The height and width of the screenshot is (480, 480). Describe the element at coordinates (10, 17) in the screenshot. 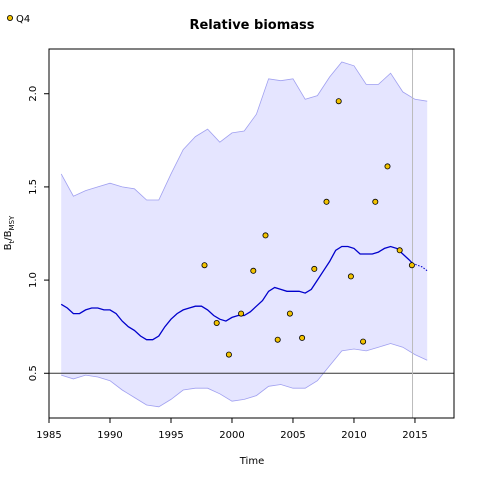

I see `legend-marker` at that location.